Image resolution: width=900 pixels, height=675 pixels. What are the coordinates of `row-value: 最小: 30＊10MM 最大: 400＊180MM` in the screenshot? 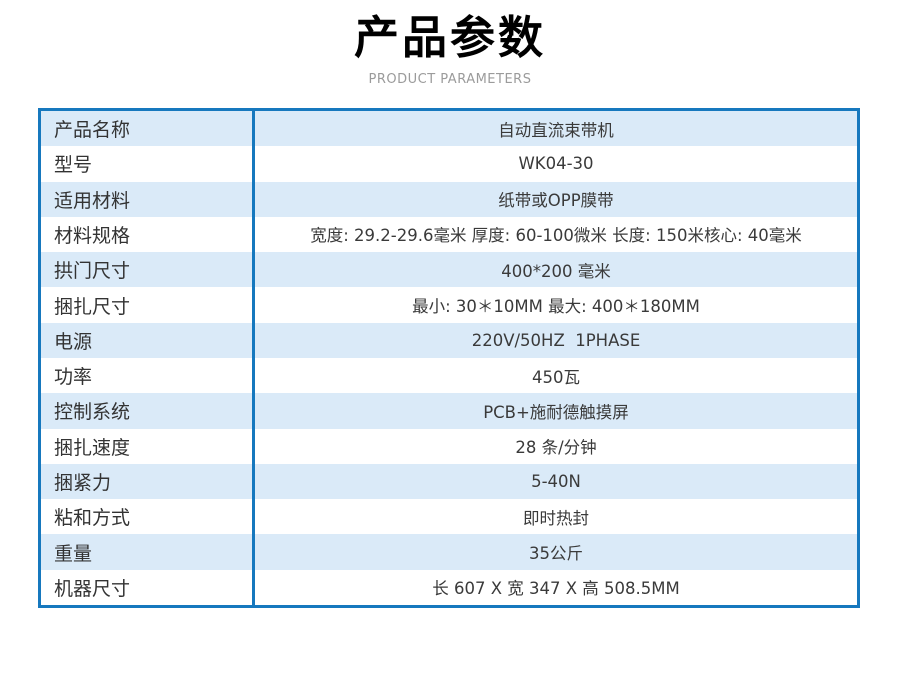 It's located at (556, 307).